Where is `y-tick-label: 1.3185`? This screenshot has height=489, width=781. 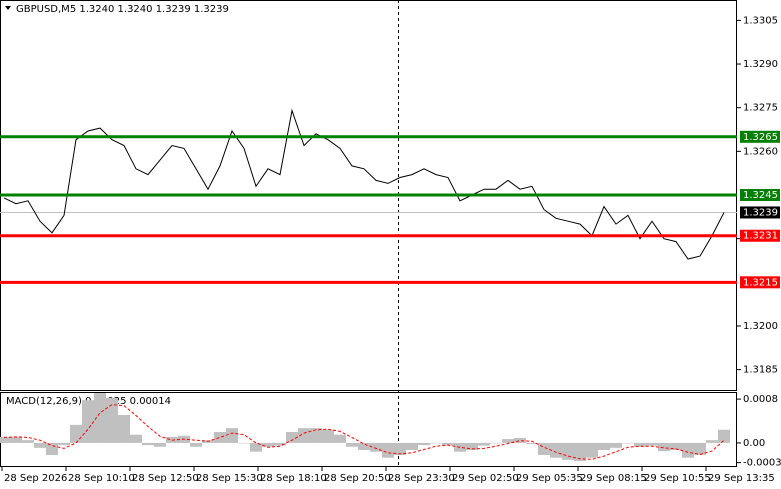
y-tick-label: 1.3185 is located at coordinates (760, 370).